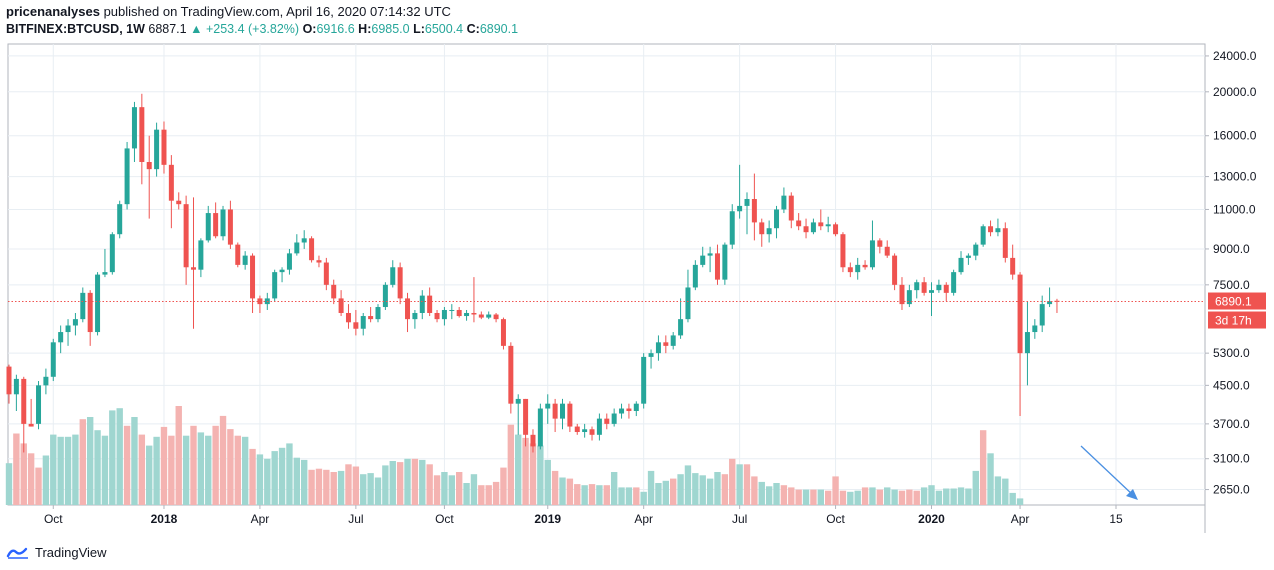  I want to click on low-label: L:, so click(419, 29).